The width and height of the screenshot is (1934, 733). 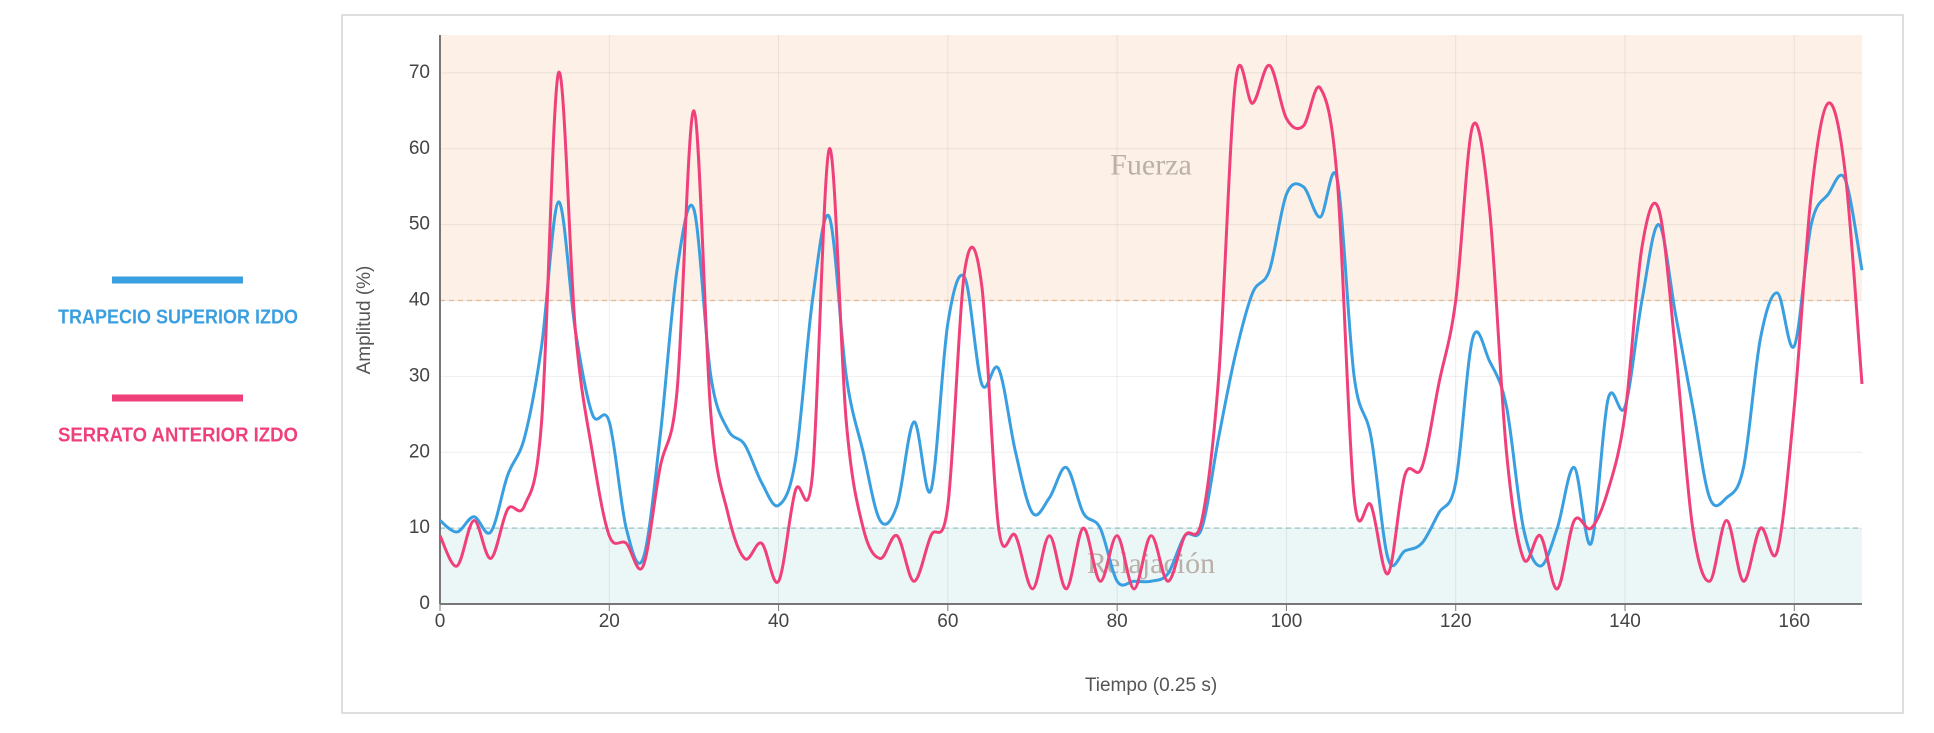 I want to click on y-tick-label: 60, so click(x=419, y=148).